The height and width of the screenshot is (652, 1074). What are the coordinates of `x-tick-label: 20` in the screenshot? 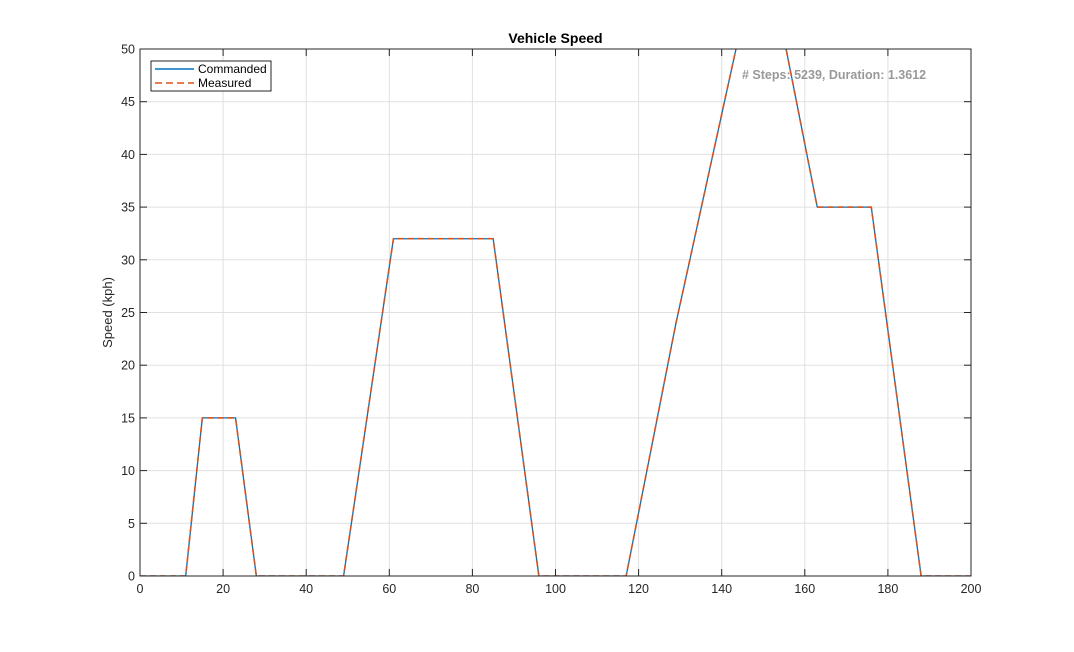 It's located at (223, 589).